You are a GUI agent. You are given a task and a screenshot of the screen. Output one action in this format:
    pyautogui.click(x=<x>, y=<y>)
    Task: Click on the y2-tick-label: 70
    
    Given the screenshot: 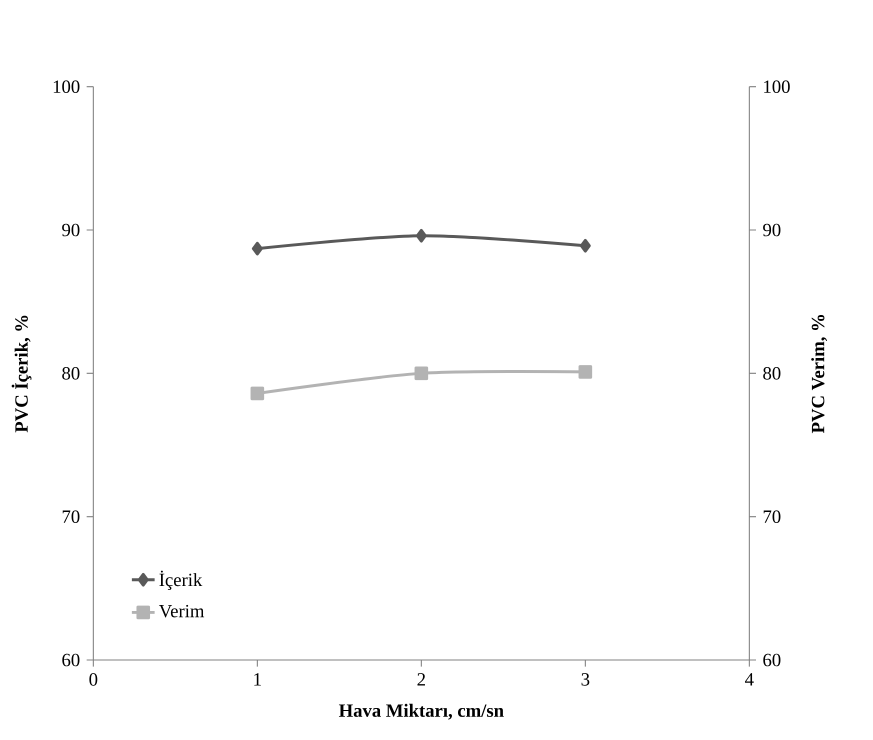 What is the action you would take?
    pyautogui.click(x=772, y=516)
    